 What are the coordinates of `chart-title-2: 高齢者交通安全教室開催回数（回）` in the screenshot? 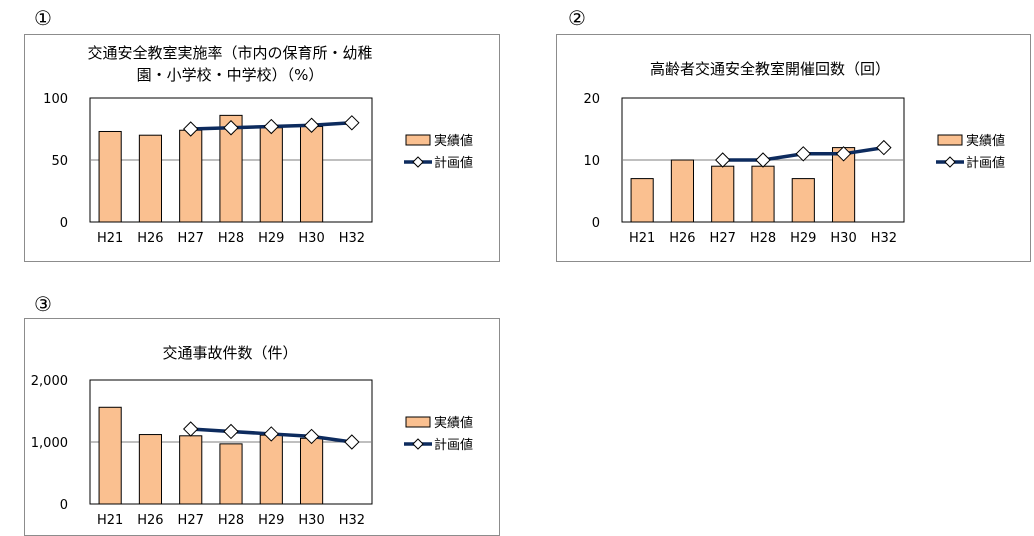 It's located at (769, 69).